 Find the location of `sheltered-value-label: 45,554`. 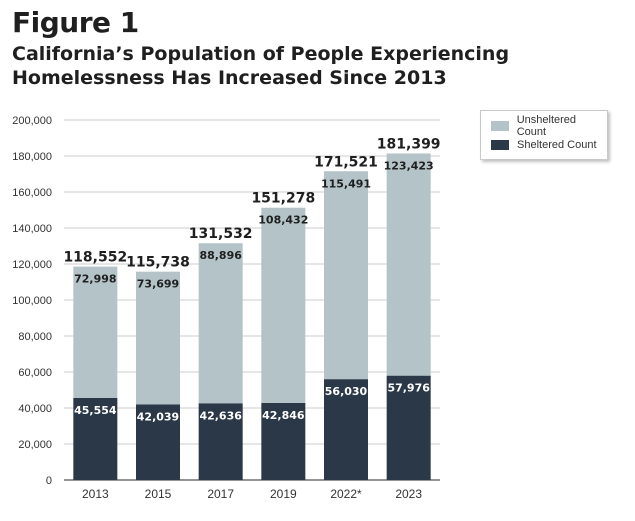

sheltered-value-label: 45,554 is located at coordinates (95, 410).